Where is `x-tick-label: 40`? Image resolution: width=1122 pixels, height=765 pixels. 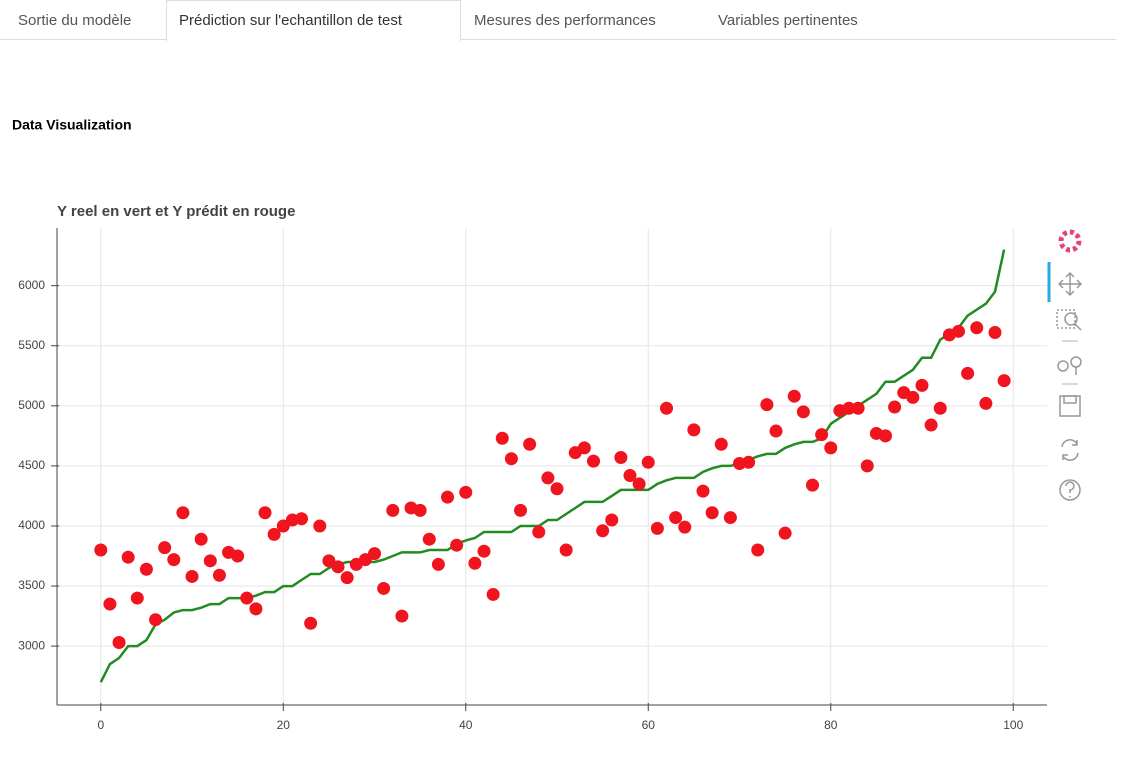
x-tick-label: 40 is located at coordinates (466, 725).